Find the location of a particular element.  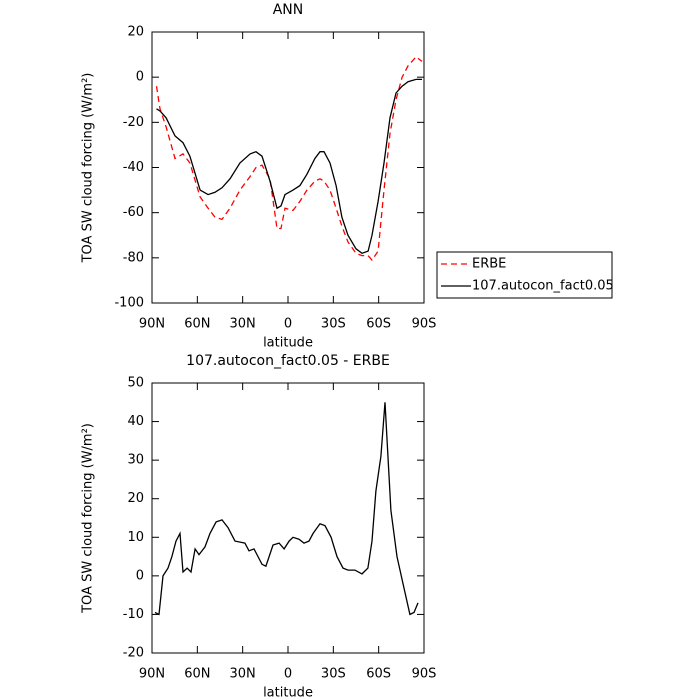

y-tick-label: -60 is located at coordinates (133, 212).